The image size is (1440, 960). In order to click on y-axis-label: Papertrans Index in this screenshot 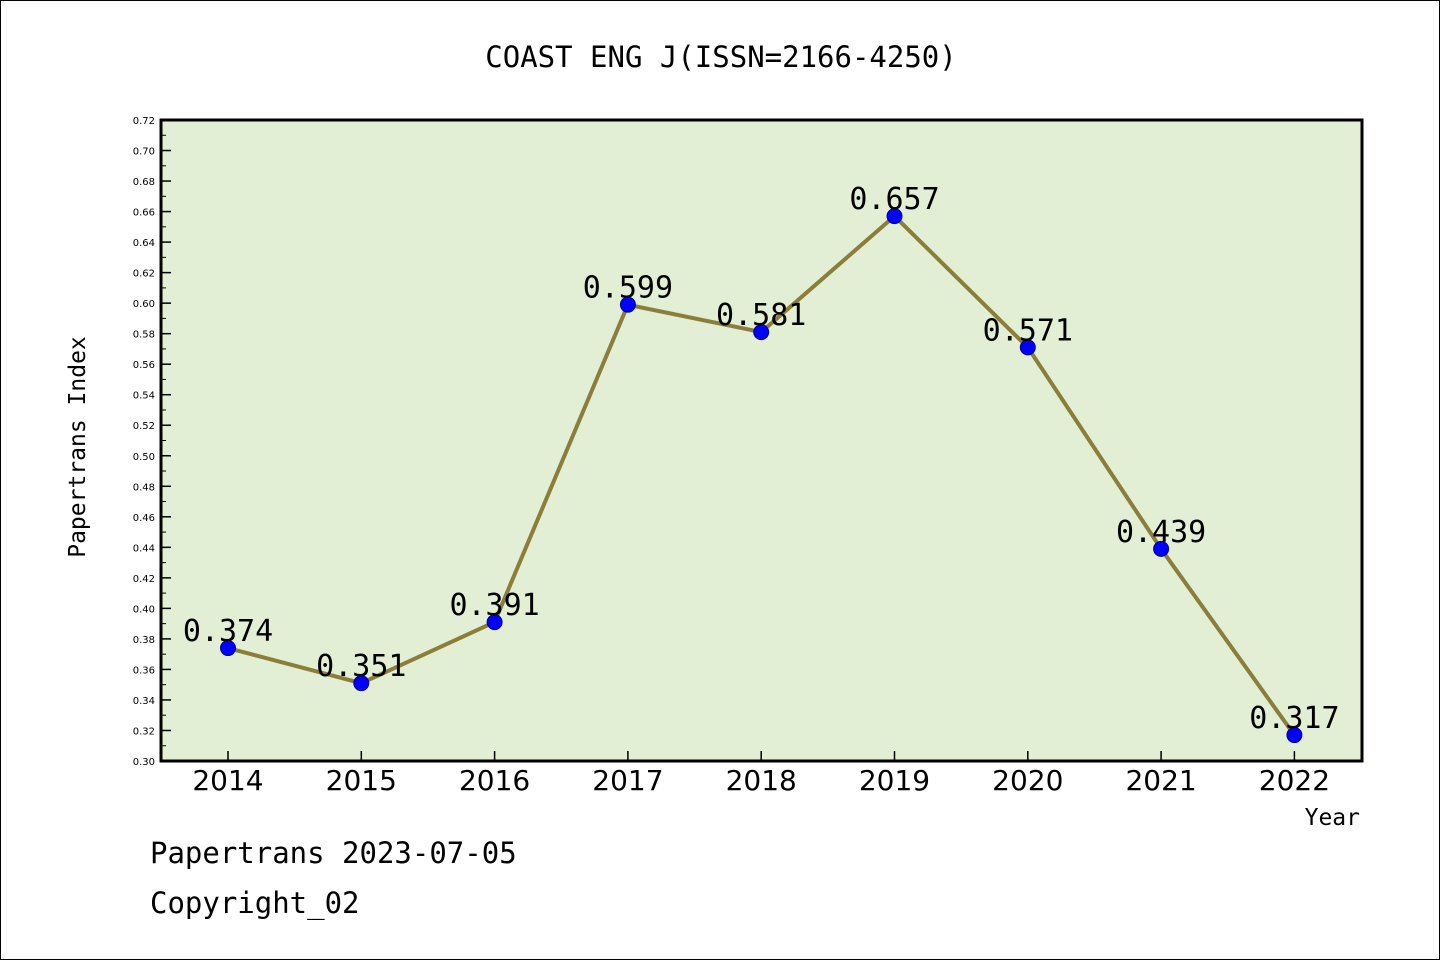, I will do `click(78, 447)`.